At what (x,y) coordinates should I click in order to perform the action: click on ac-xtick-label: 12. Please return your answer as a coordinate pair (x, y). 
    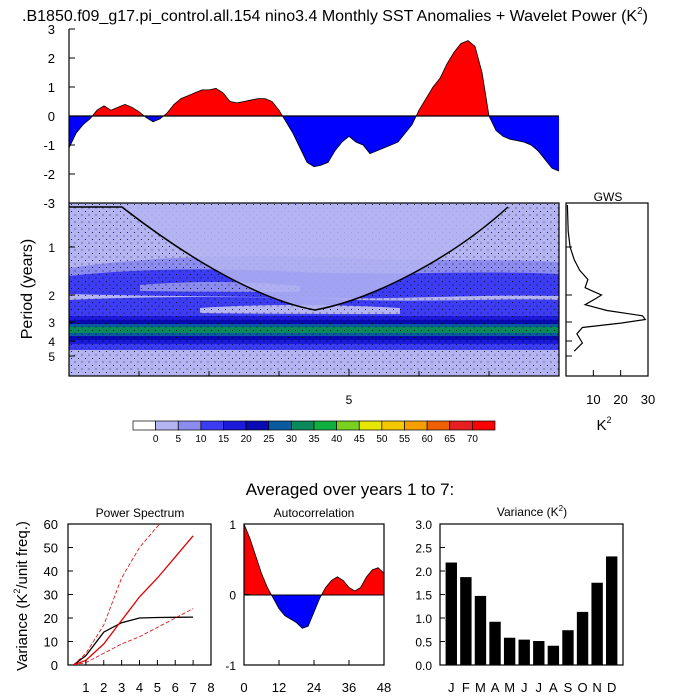
    Looking at the image, I should click on (279, 687).